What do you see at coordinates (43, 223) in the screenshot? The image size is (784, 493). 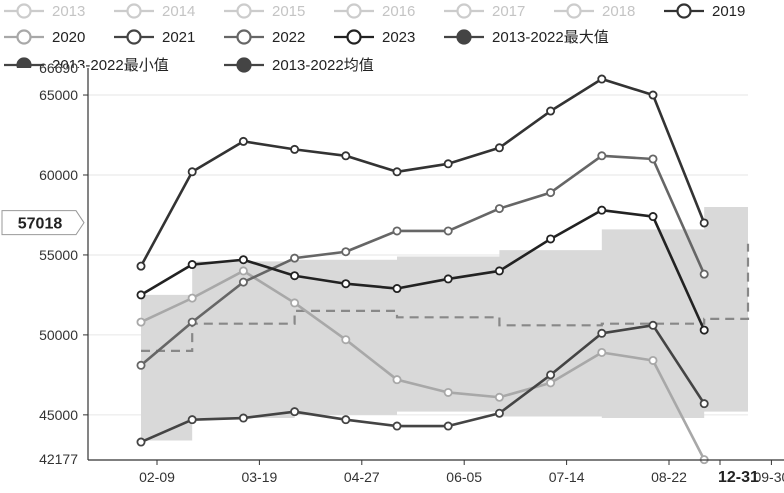 I see `cursor-value-tag: 57018` at bounding box center [43, 223].